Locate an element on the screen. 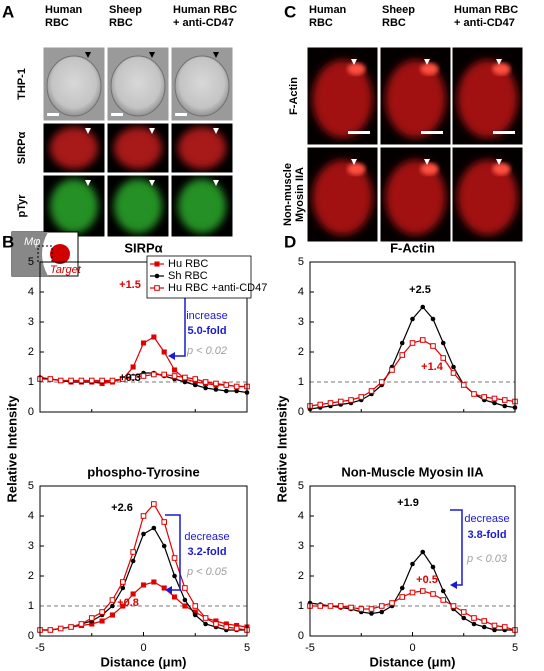  column-header: RBC is located at coordinates (321, 23).